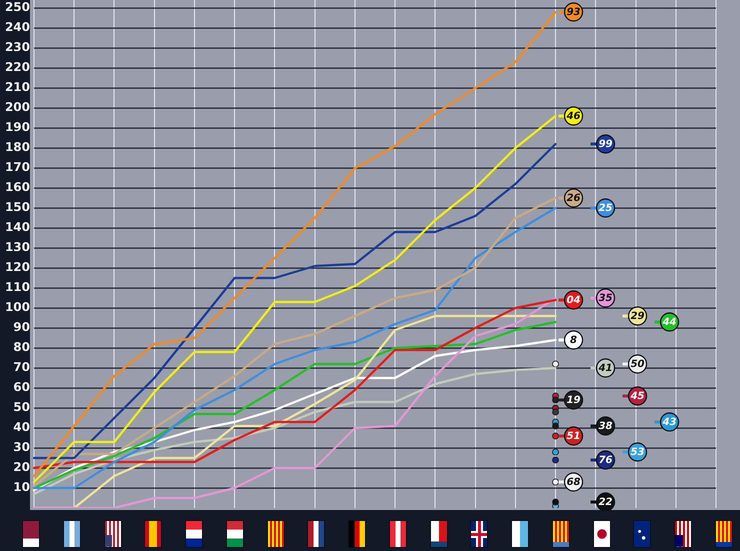  I want to click on y-tick-label: 90, so click(21, 327).